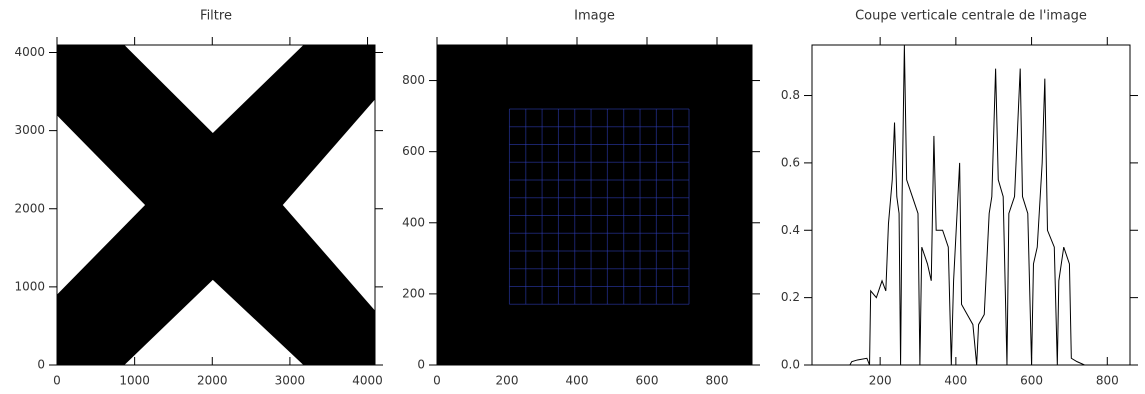 Image resolution: width=1145 pixels, height=394 pixels. What do you see at coordinates (29, 130) in the screenshot?
I see `y-tick-label: 3000` at bounding box center [29, 130].